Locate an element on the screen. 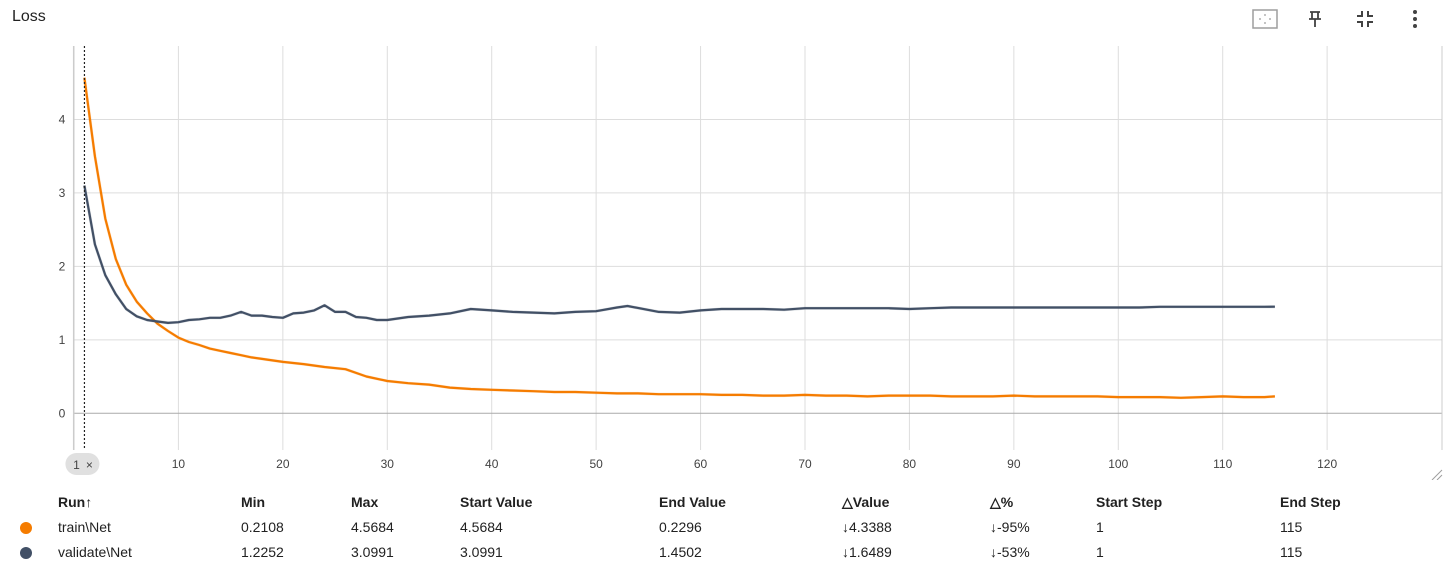 The width and height of the screenshot is (1450, 572). end-value: 0.2296 is located at coordinates (680, 526).